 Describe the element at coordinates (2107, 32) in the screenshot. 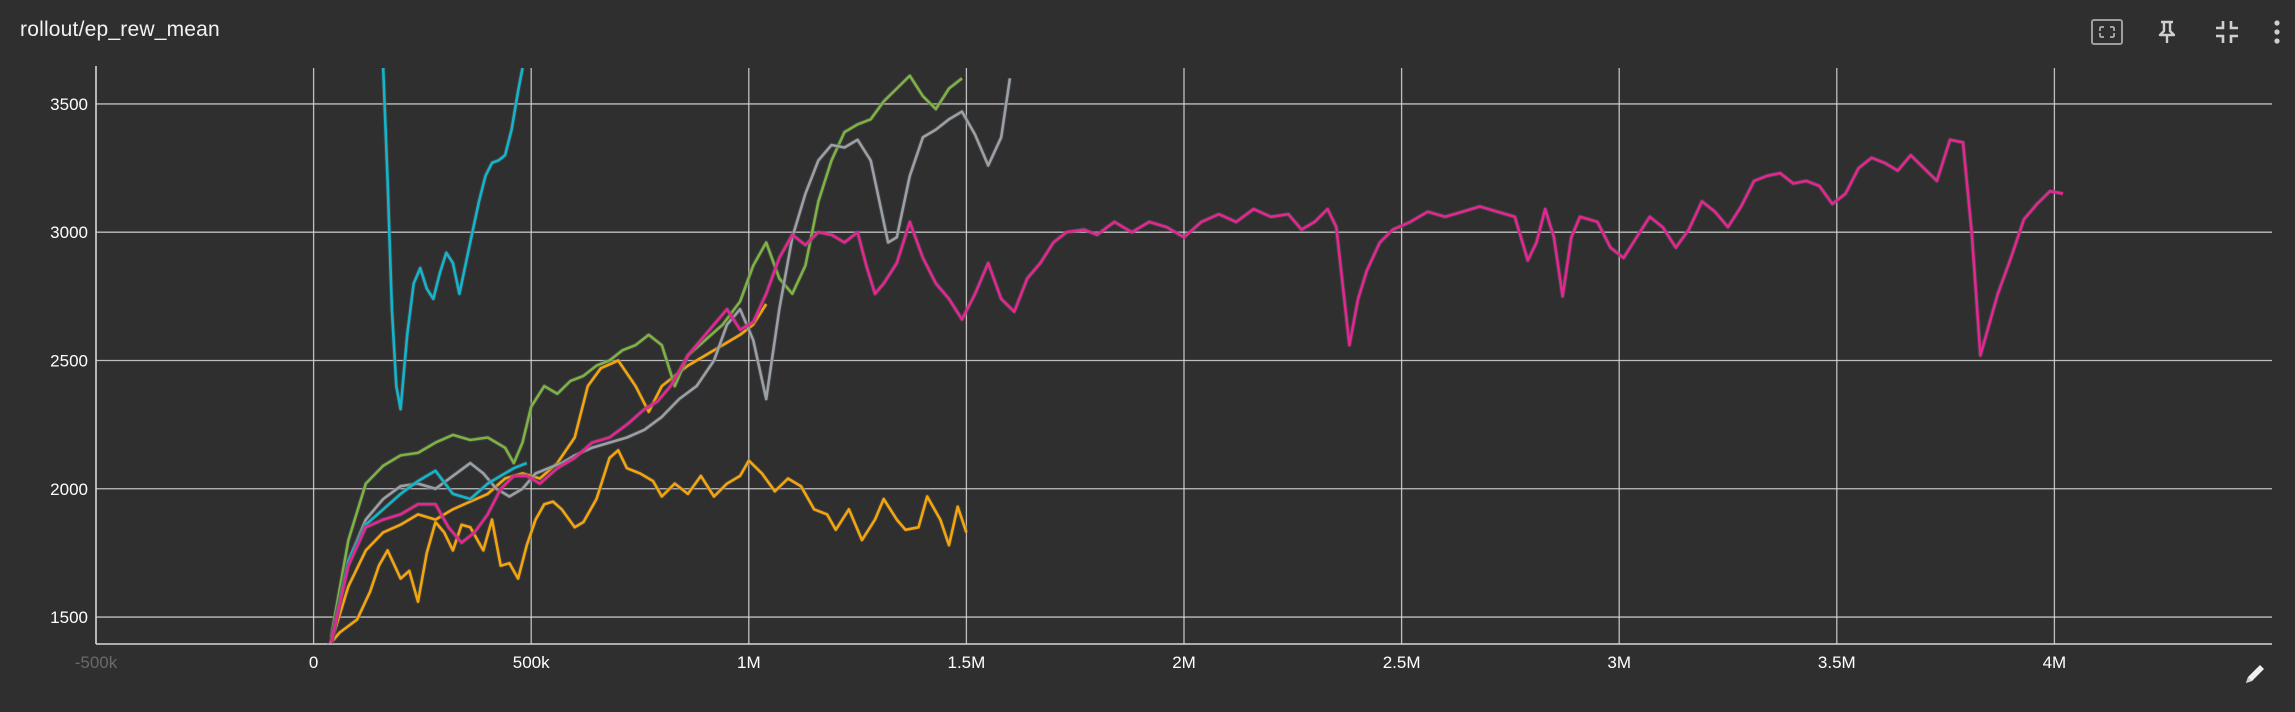

I see `fit-domain-icon` at that location.